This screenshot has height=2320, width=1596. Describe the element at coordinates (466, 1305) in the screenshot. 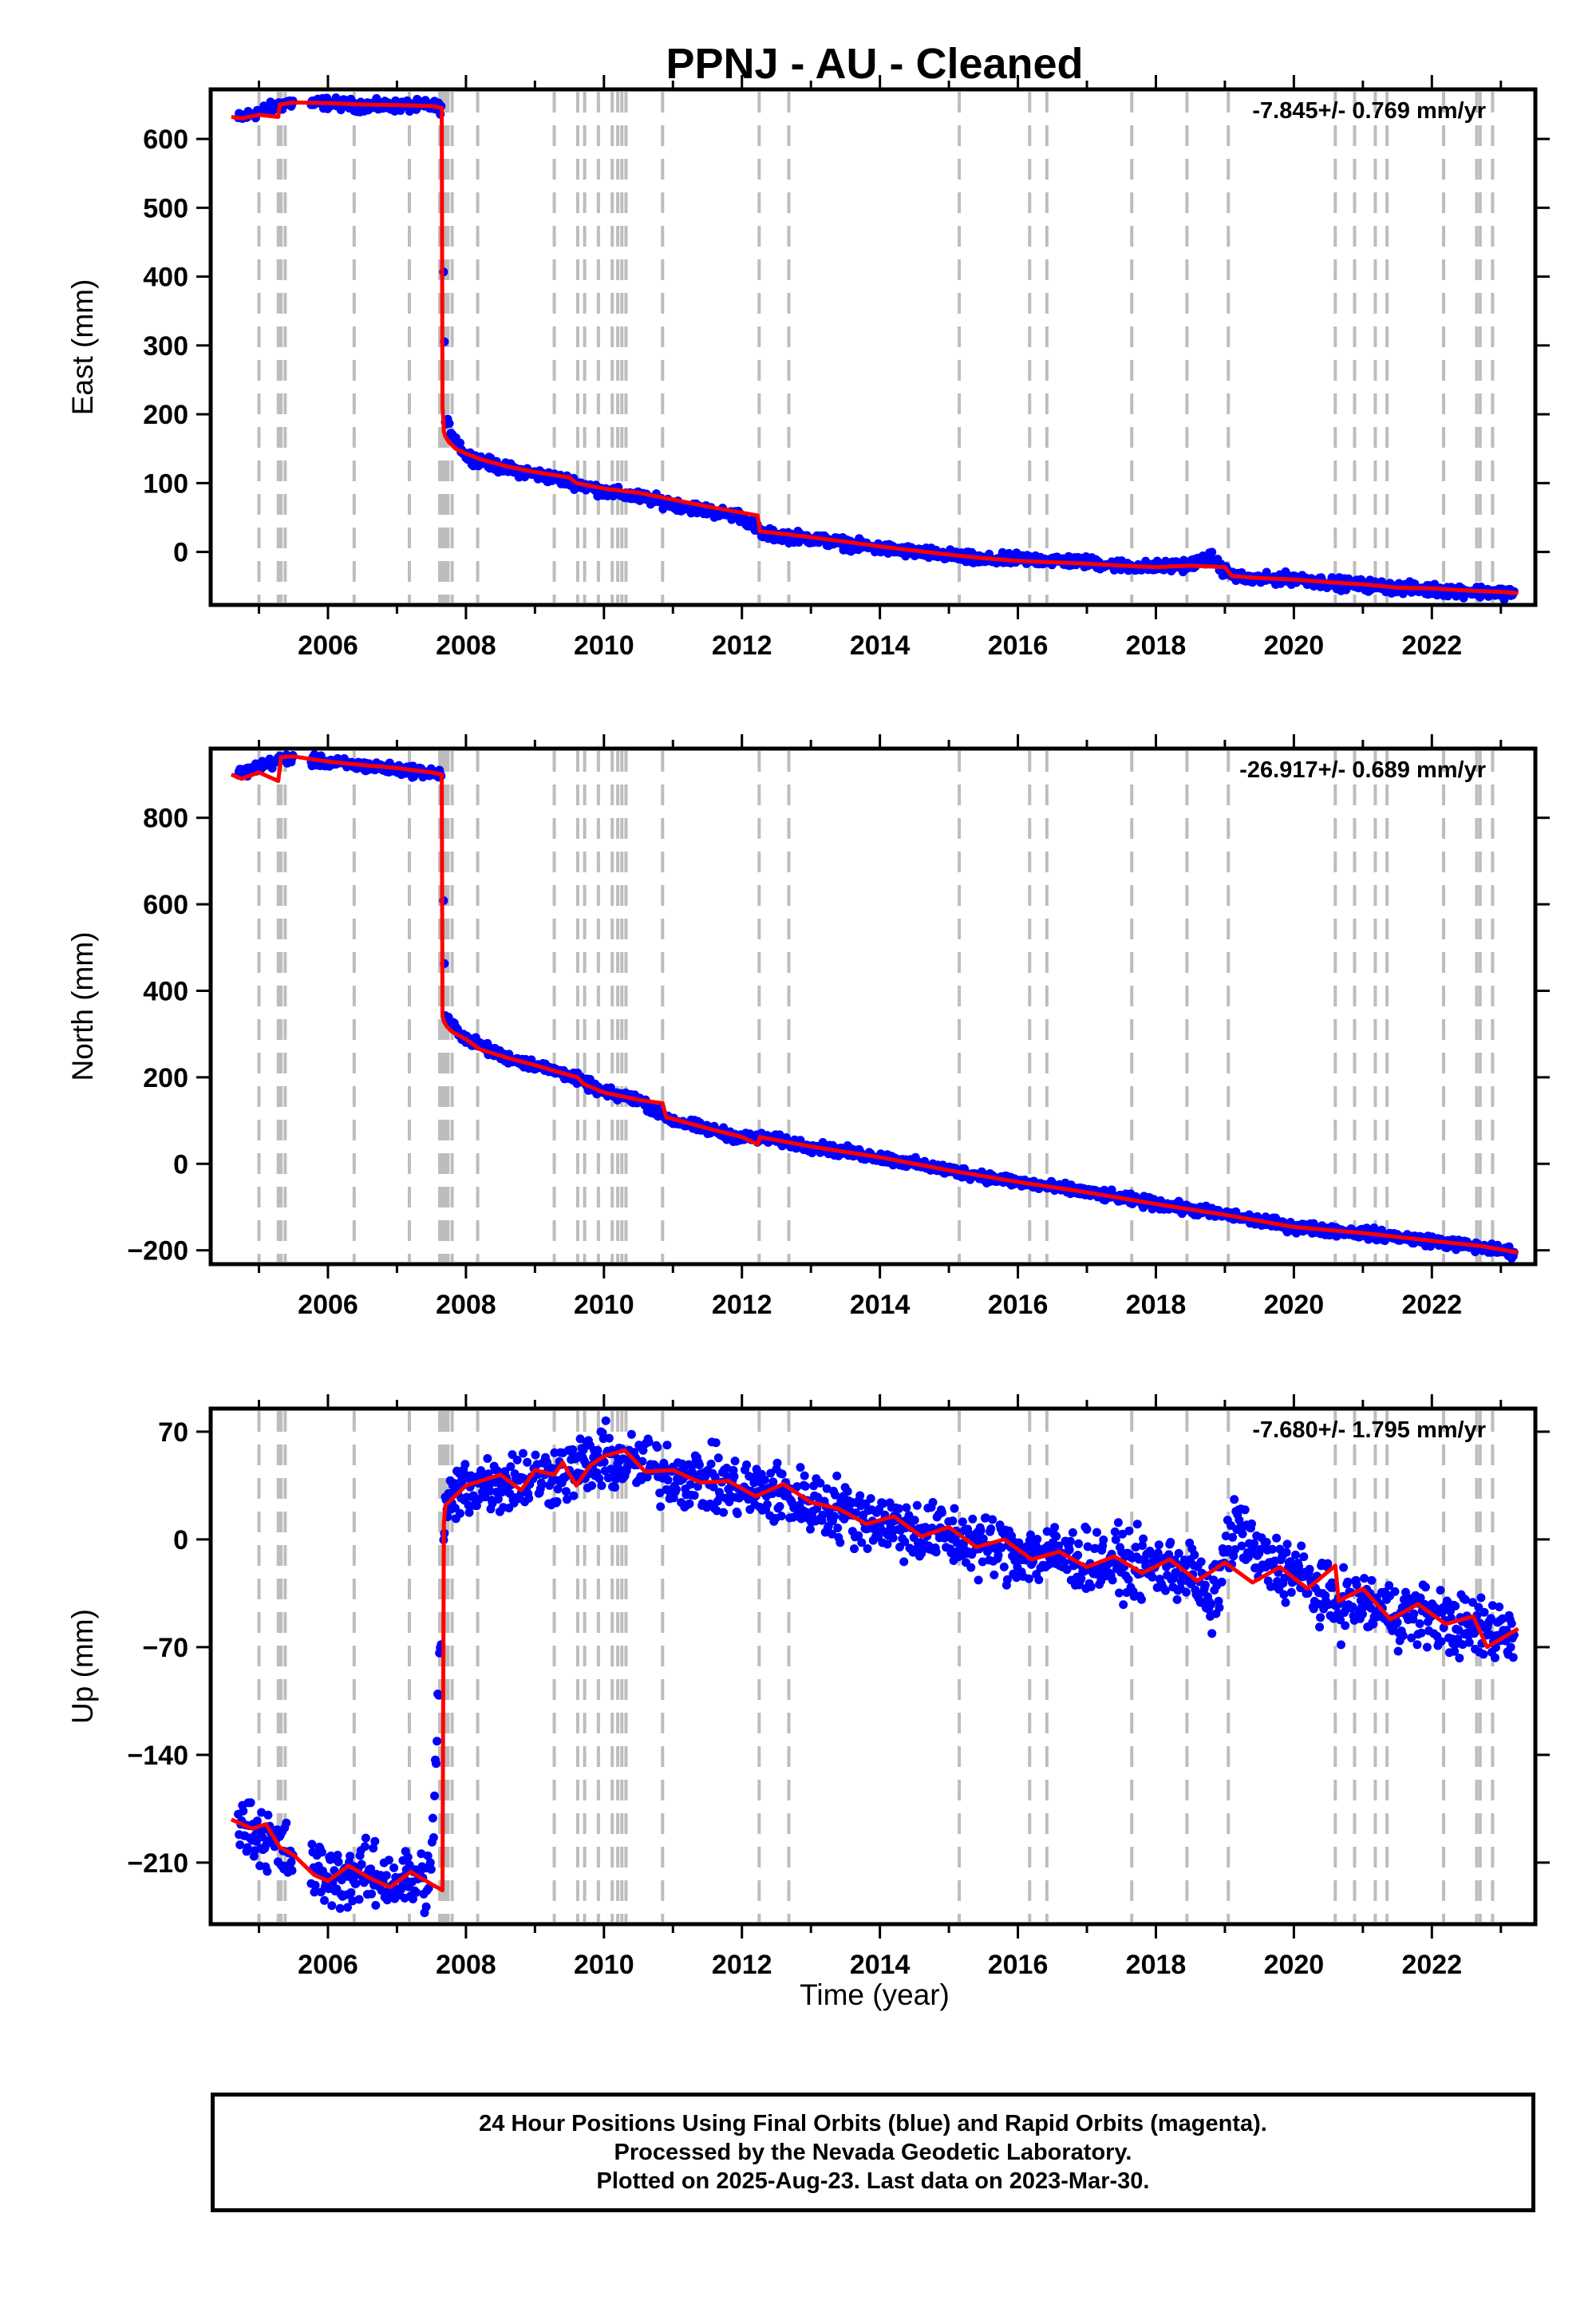

I see `north-x-tick-label: 2008` at that location.